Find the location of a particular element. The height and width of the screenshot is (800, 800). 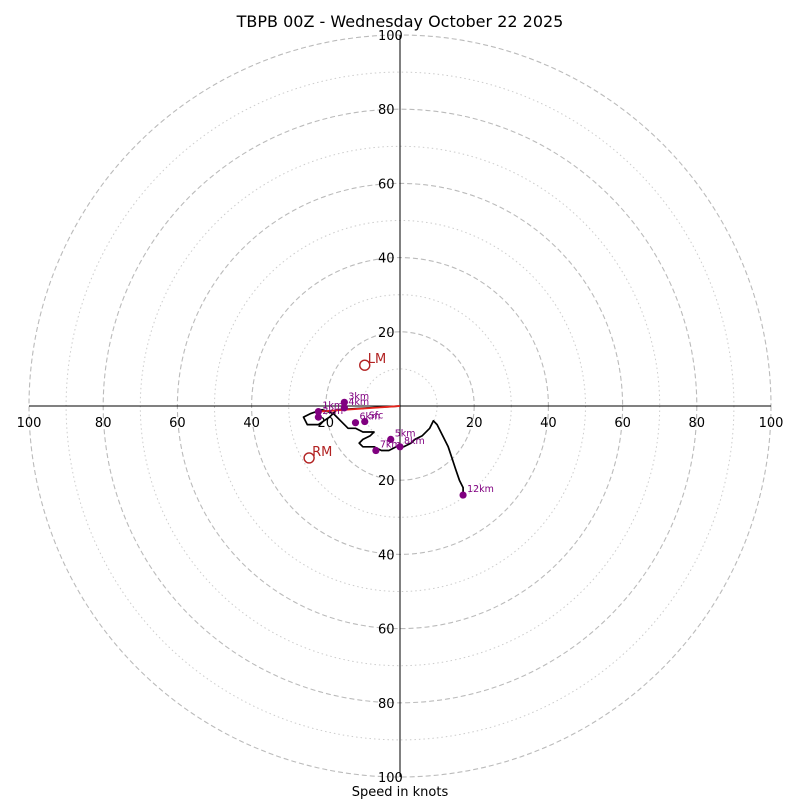

height-point-label: 6km is located at coordinates (369, 417).